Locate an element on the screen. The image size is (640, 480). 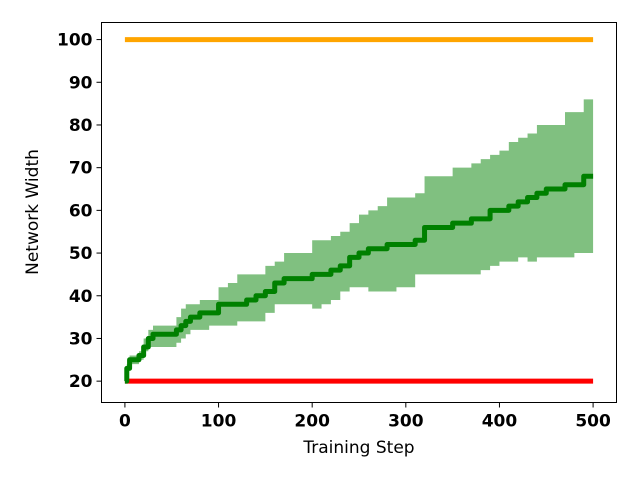
x-tick-label: 300 is located at coordinates (406, 422).